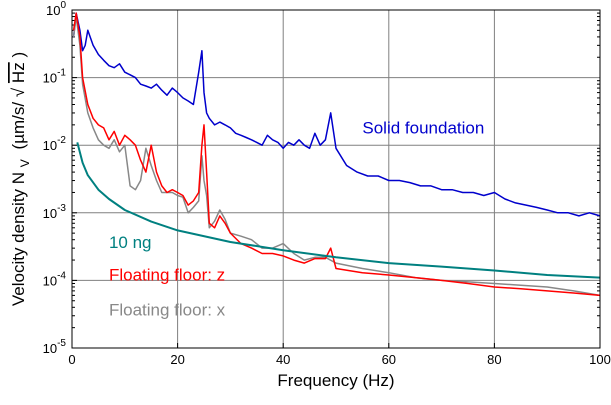  What do you see at coordinates (61, 275) in the screenshot?
I see `y-tick-exponent: -4` at bounding box center [61, 275].